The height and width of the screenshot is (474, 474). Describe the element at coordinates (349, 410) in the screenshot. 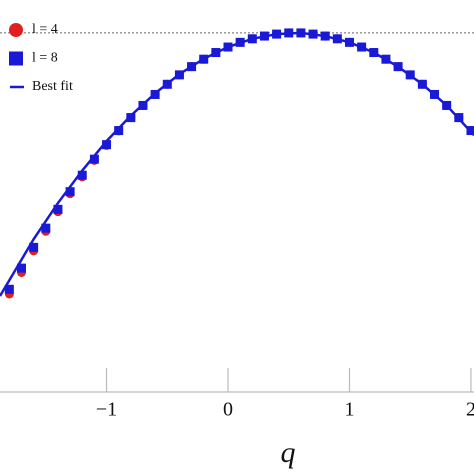

I see `x-tick-label: 1` at that location.